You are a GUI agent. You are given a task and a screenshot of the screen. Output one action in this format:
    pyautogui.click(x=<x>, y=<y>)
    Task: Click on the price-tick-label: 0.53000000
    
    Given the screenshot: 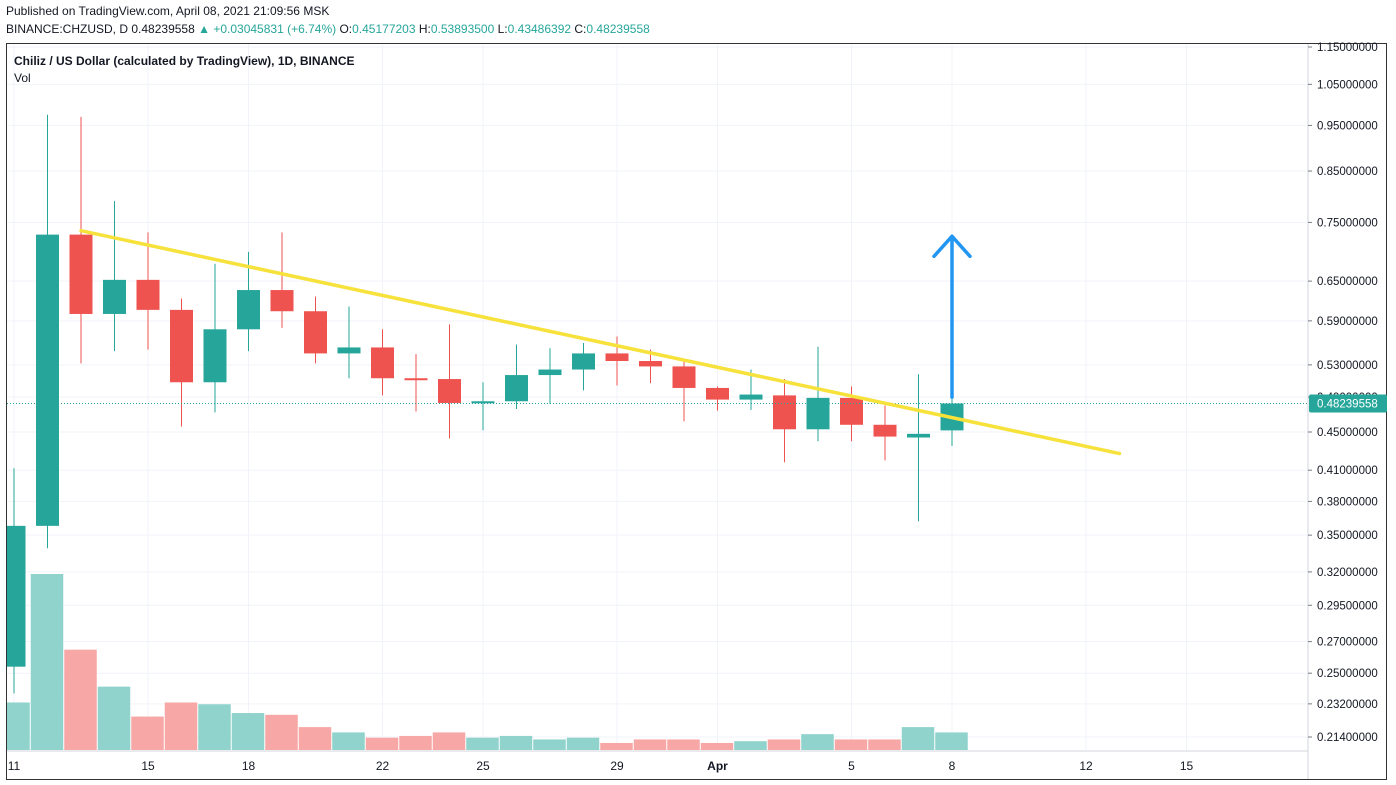 What is the action you would take?
    pyautogui.click(x=1347, y=366)
    